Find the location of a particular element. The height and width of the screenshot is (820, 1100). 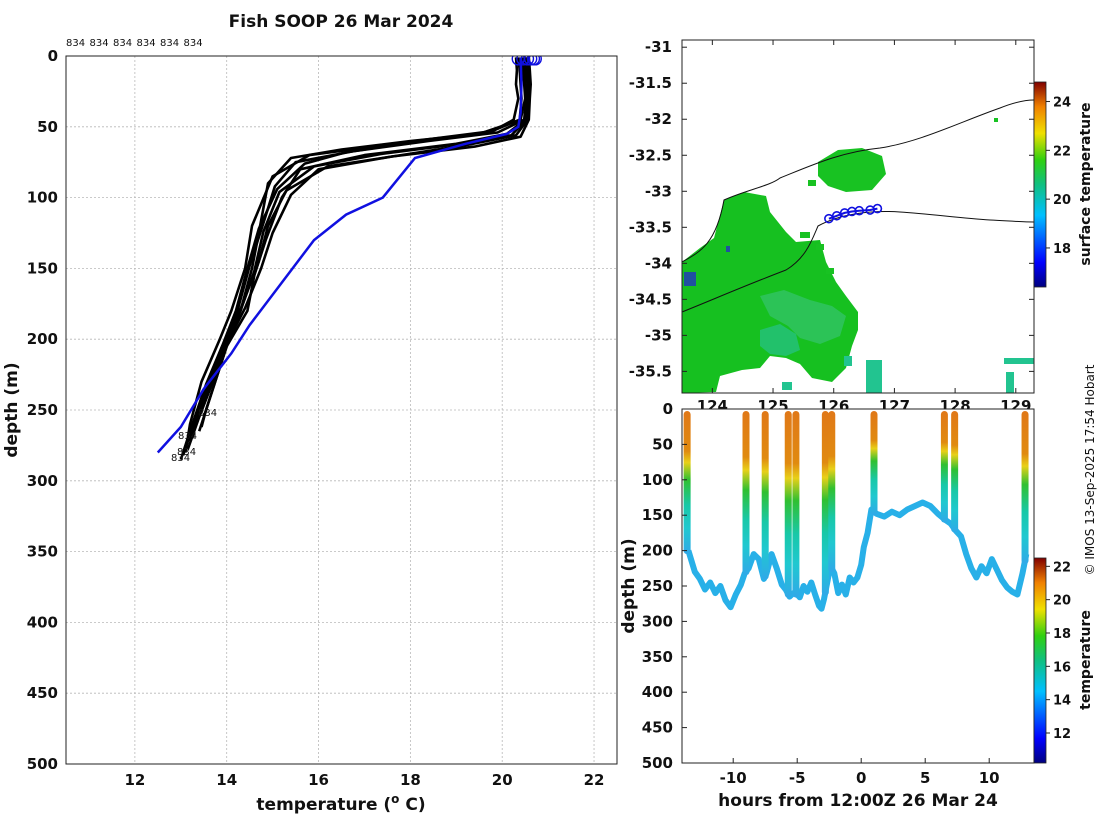

y-tick-label: 450 is located at coordinates (42, 693).